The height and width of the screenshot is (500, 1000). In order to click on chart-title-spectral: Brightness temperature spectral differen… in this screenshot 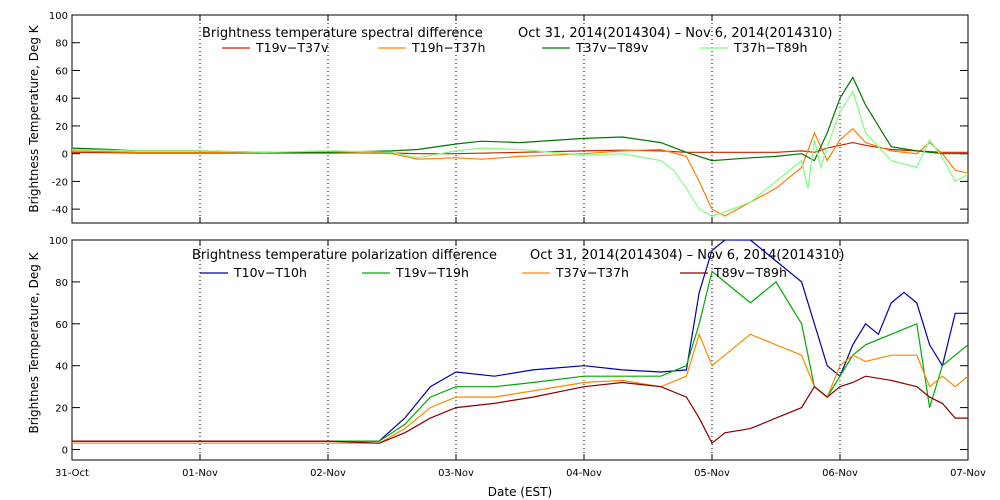, I will do `click(342, 33)`.